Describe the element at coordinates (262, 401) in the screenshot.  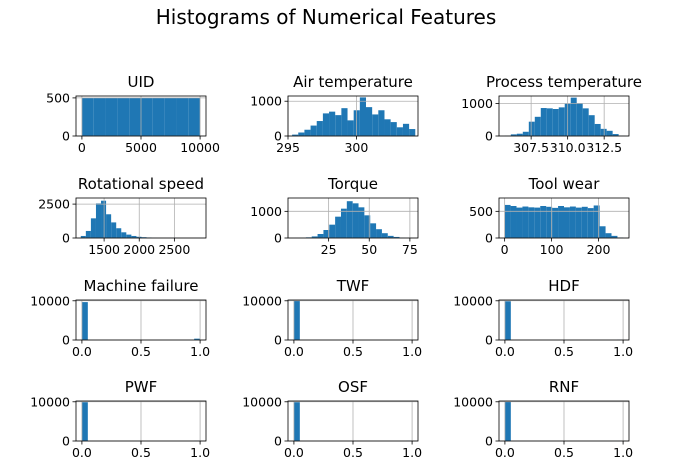
I see `ytick-label-osf-1: 10000` at that location.